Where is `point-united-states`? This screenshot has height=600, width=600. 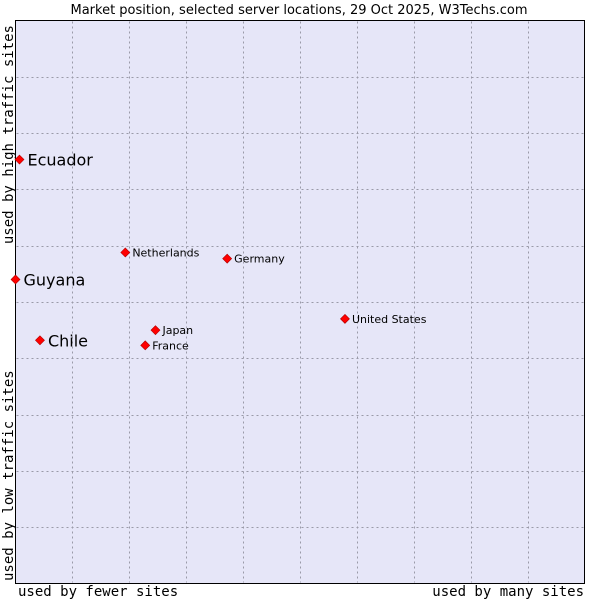
point-united-states is located at coordinates (345, 318).